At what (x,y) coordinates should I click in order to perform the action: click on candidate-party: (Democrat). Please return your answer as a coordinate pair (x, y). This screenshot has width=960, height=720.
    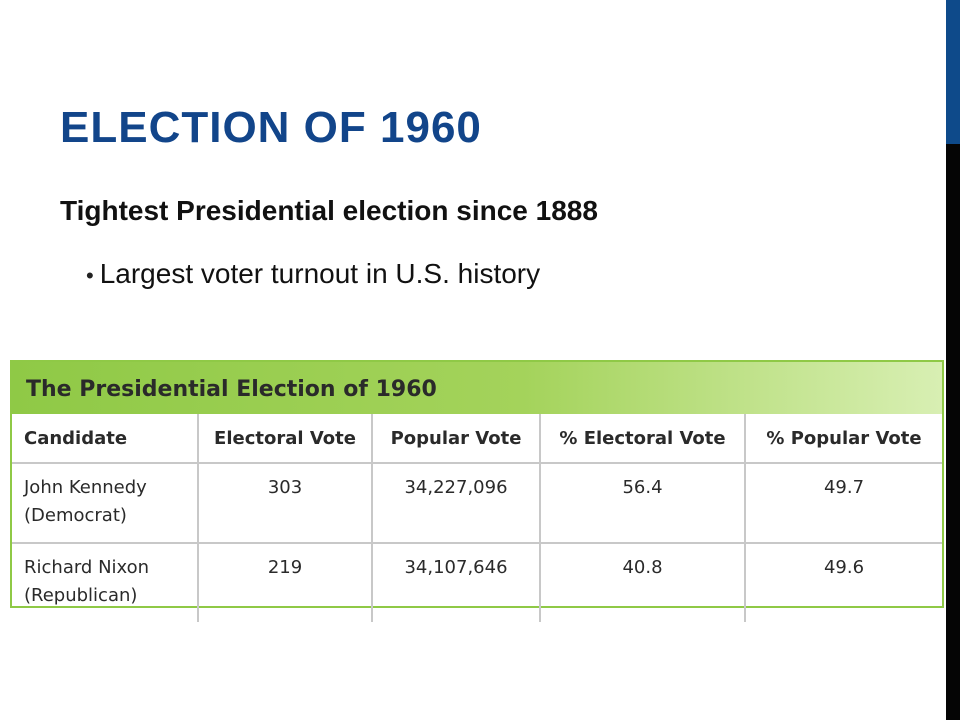
    Looking at the image, I should click on (75, 515).